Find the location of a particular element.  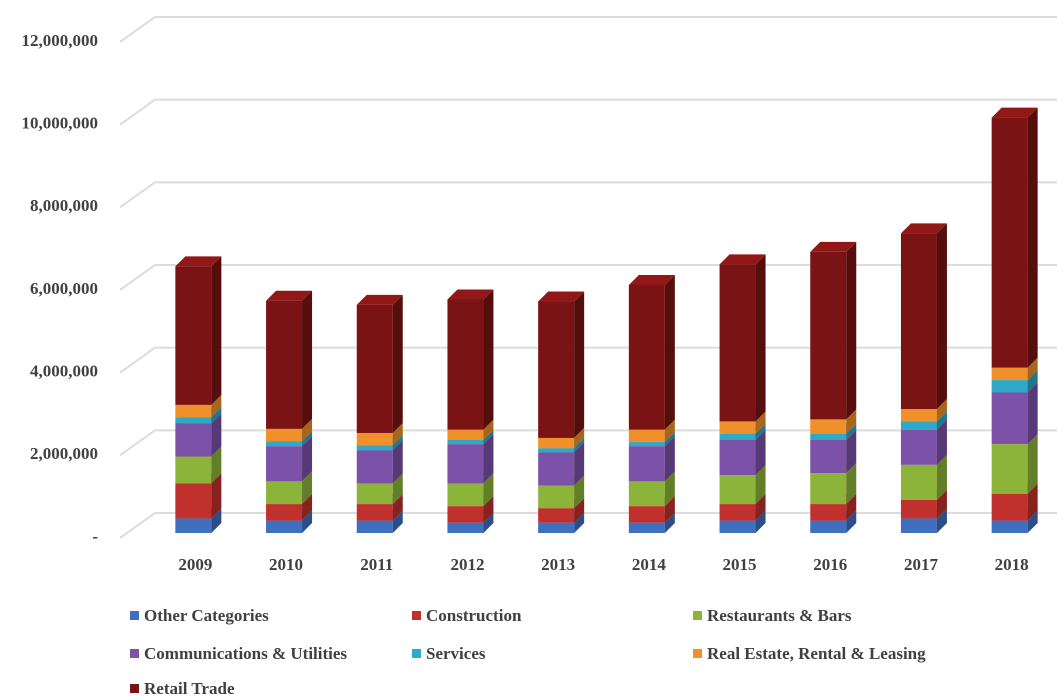

y-tick-label: - is located at coordinates (95, 536).